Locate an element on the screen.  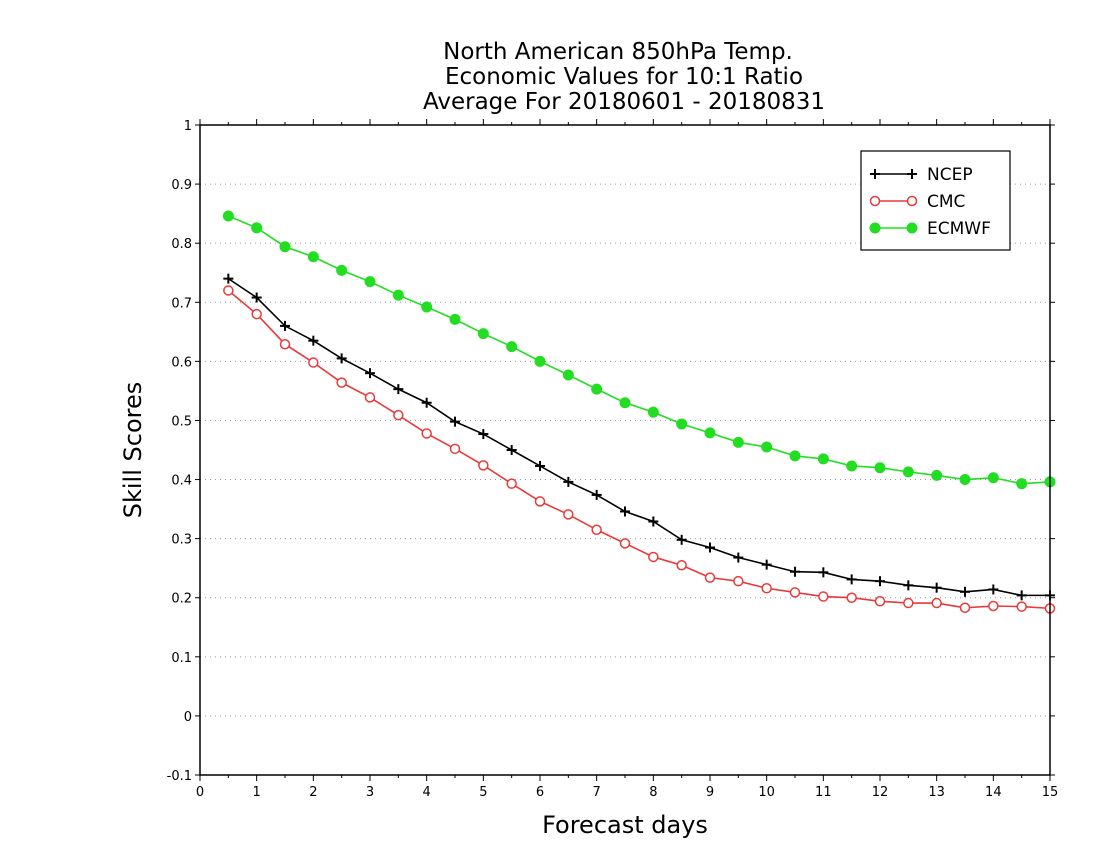
x-tick-label: 8 is located at coordinates (653, 792).